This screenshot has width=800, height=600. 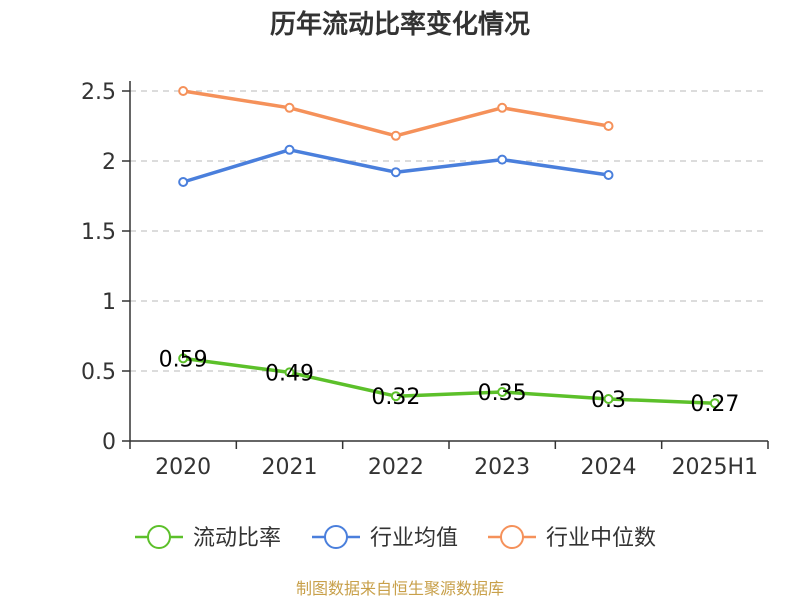 I want to click on data-label: 0.32, so click(x=395, y=397).